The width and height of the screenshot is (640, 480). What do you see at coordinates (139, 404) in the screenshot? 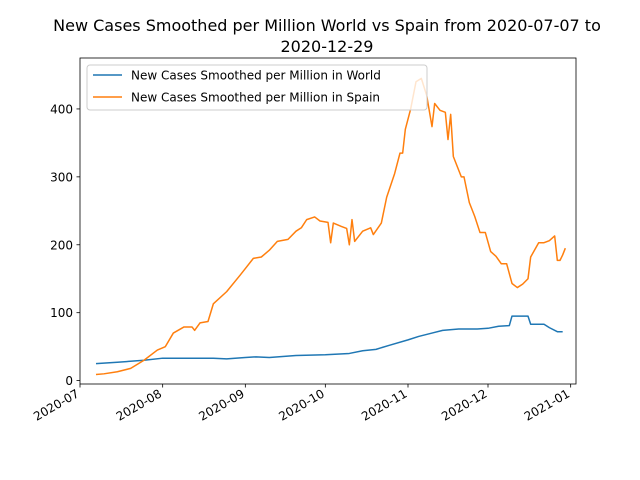
I see `x-tick-label: 2020-08` at bounding box center [139, 404].